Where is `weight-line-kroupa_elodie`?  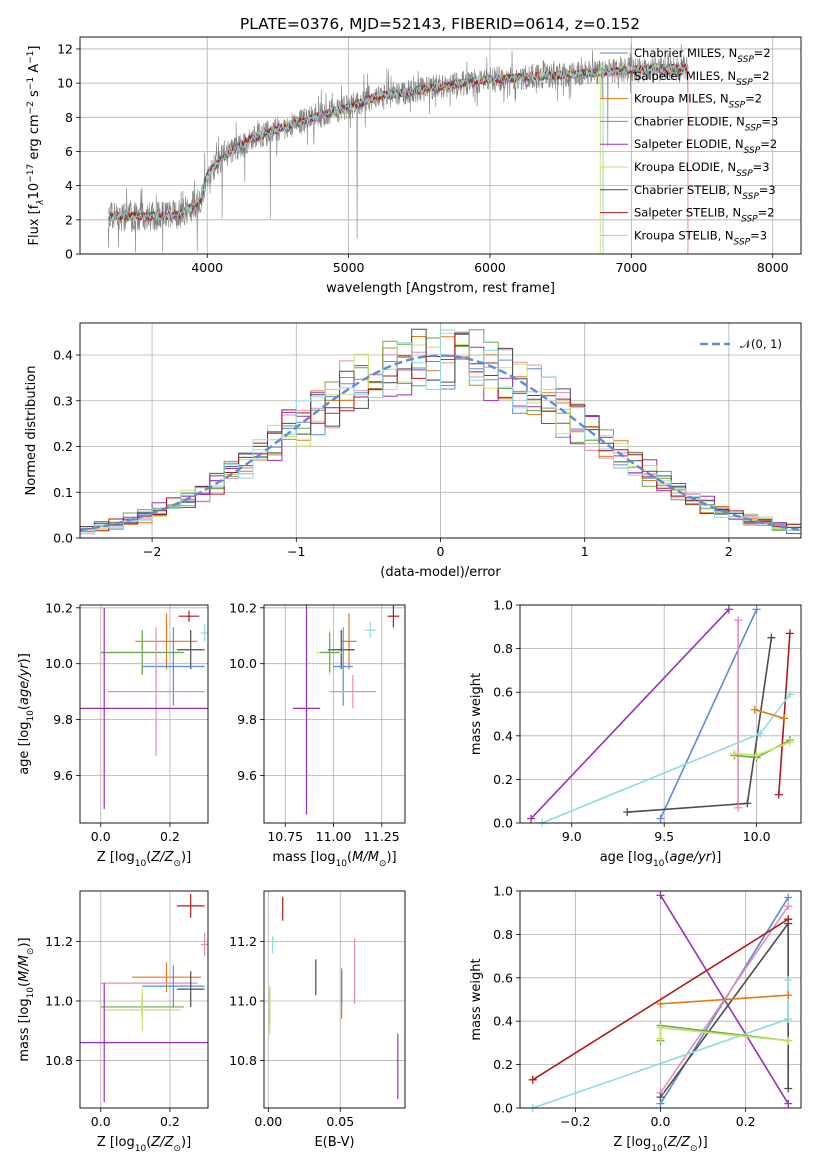
weight-line-kroupa_elodie is located at coordinates (724, 1034).